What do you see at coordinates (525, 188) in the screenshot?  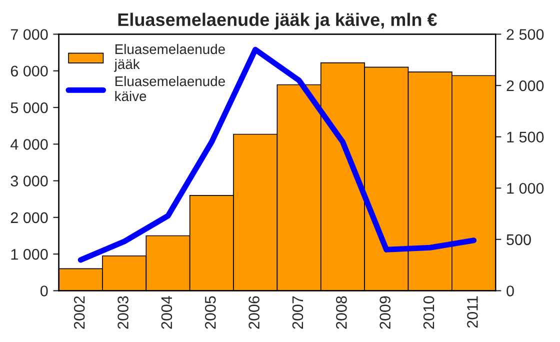 I see `y2-tick-label: 1 000` at bounding box center [525, 188].